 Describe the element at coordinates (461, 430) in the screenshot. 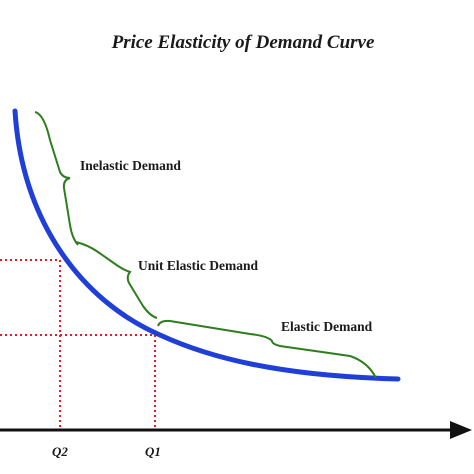

I see `quantity-axis-arrowhead` at that location.